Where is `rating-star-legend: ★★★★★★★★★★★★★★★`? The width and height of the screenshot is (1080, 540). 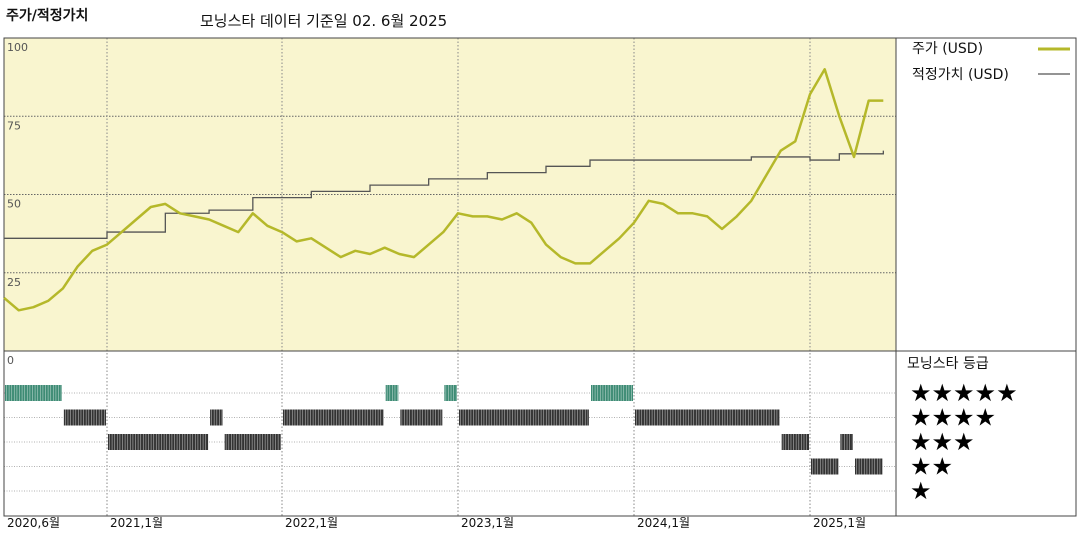 rating-star-legend: ★★★★★★★★★★★★★★★ is located at coordinates (964, 442).